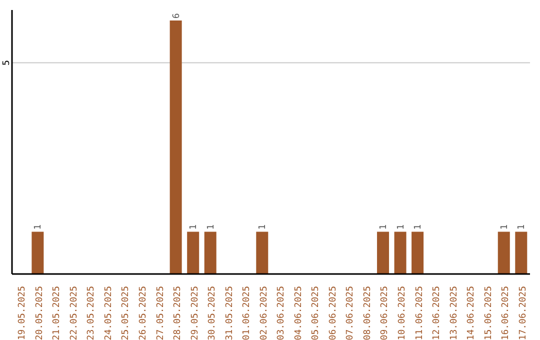 The width and height of the screenshot is (540, 340). What do you see at coordinates (39, 313) in the screenshot?
I see `x-tick-label: 20.05.2025` at bounding box center [39, 313].